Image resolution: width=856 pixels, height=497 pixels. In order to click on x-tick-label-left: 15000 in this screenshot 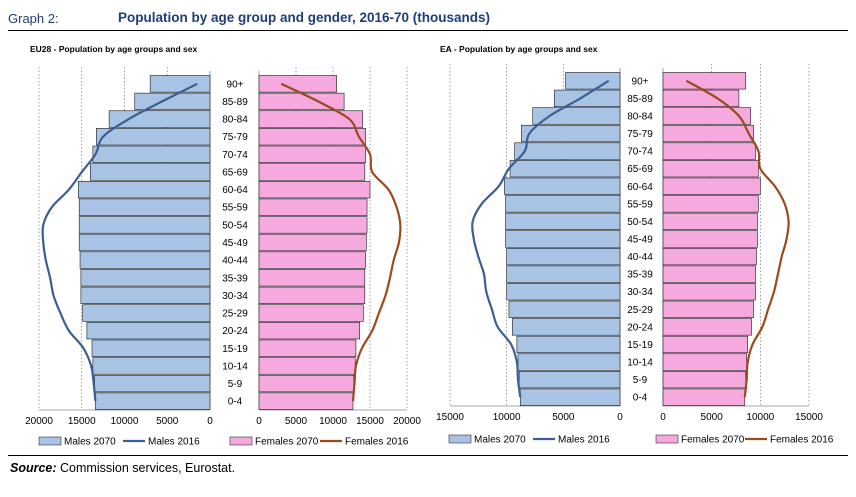, I will do `click(450, 417)`.